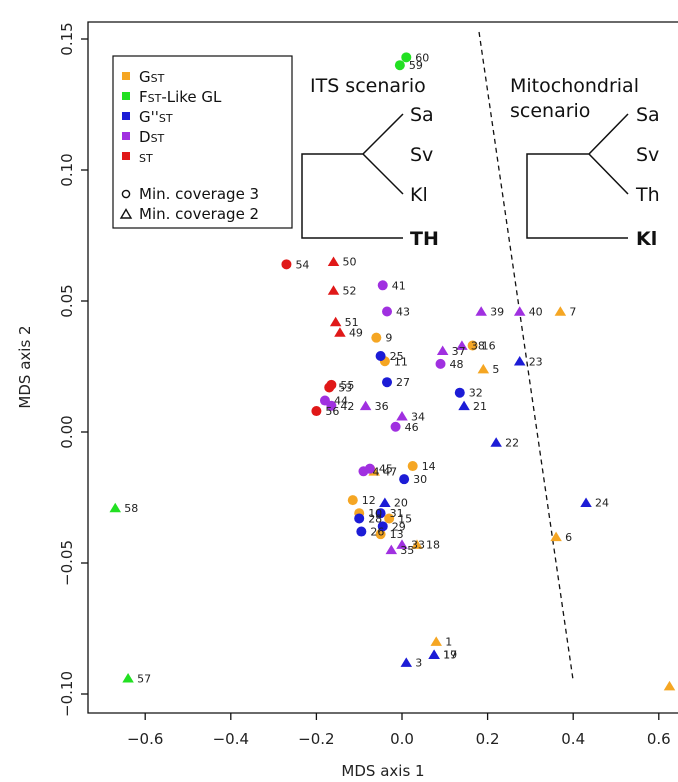 This screenshot has width=678, height=782. Describe the element at coordinates (457, 364) in the screenshot. I see `point-label-48: 48` at that location.